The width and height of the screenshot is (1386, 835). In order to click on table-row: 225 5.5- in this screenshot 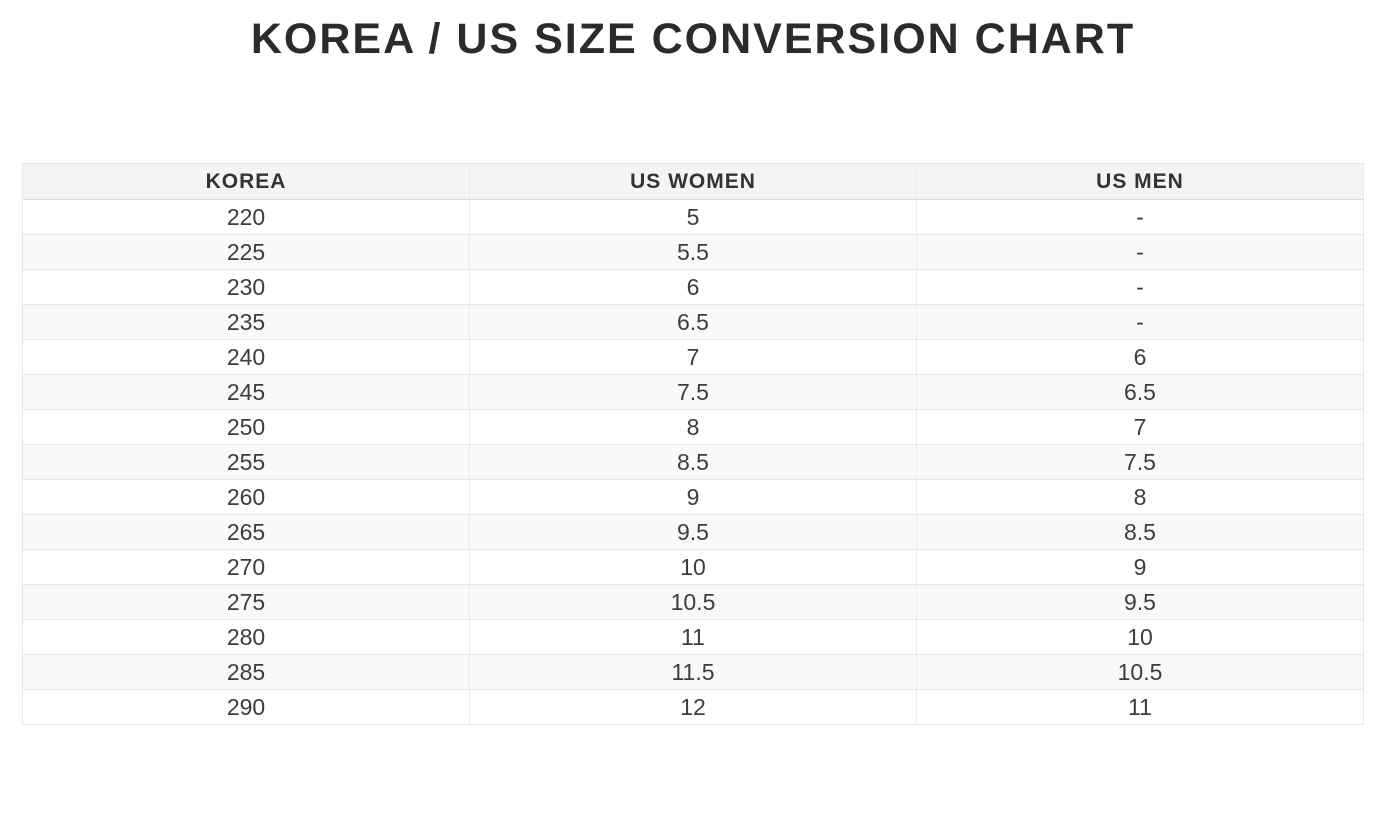, I will do `click(693, 252)`.